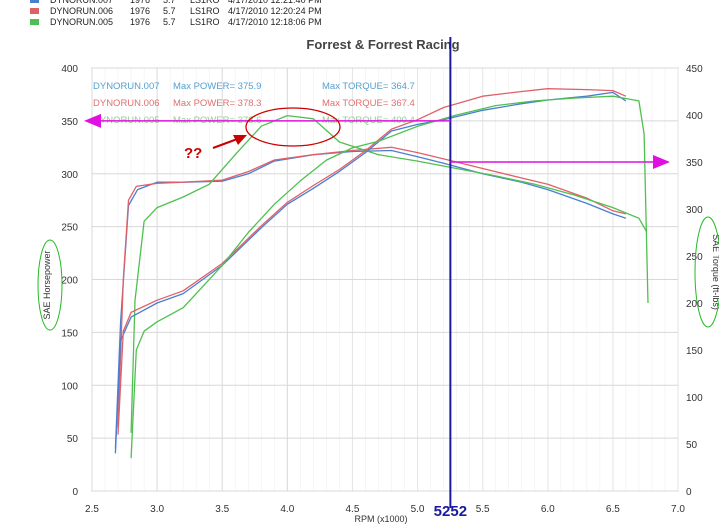 This screenshot has height=524, width=719. What do you see at coordinates (81, 22) in the screenshot?
I see `run-file: DYNORUN.005` at bounding box center [81, 22].